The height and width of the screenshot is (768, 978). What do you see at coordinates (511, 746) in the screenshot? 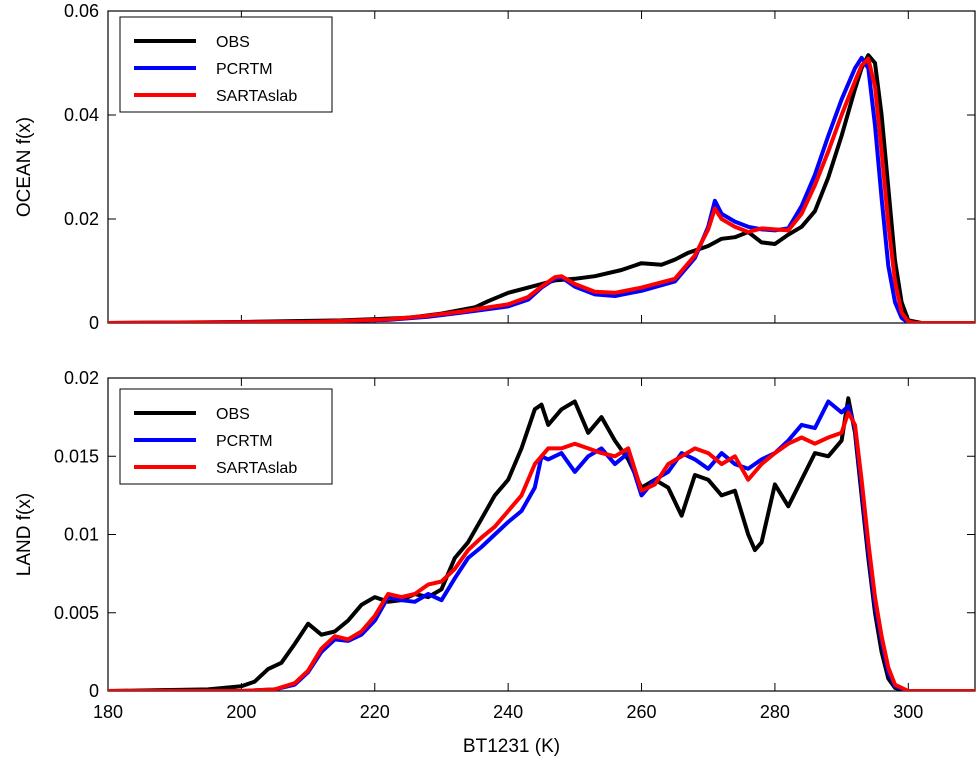
I see `land-x-axis-title: BT1231 (K)` at bounding box center [511, 746].